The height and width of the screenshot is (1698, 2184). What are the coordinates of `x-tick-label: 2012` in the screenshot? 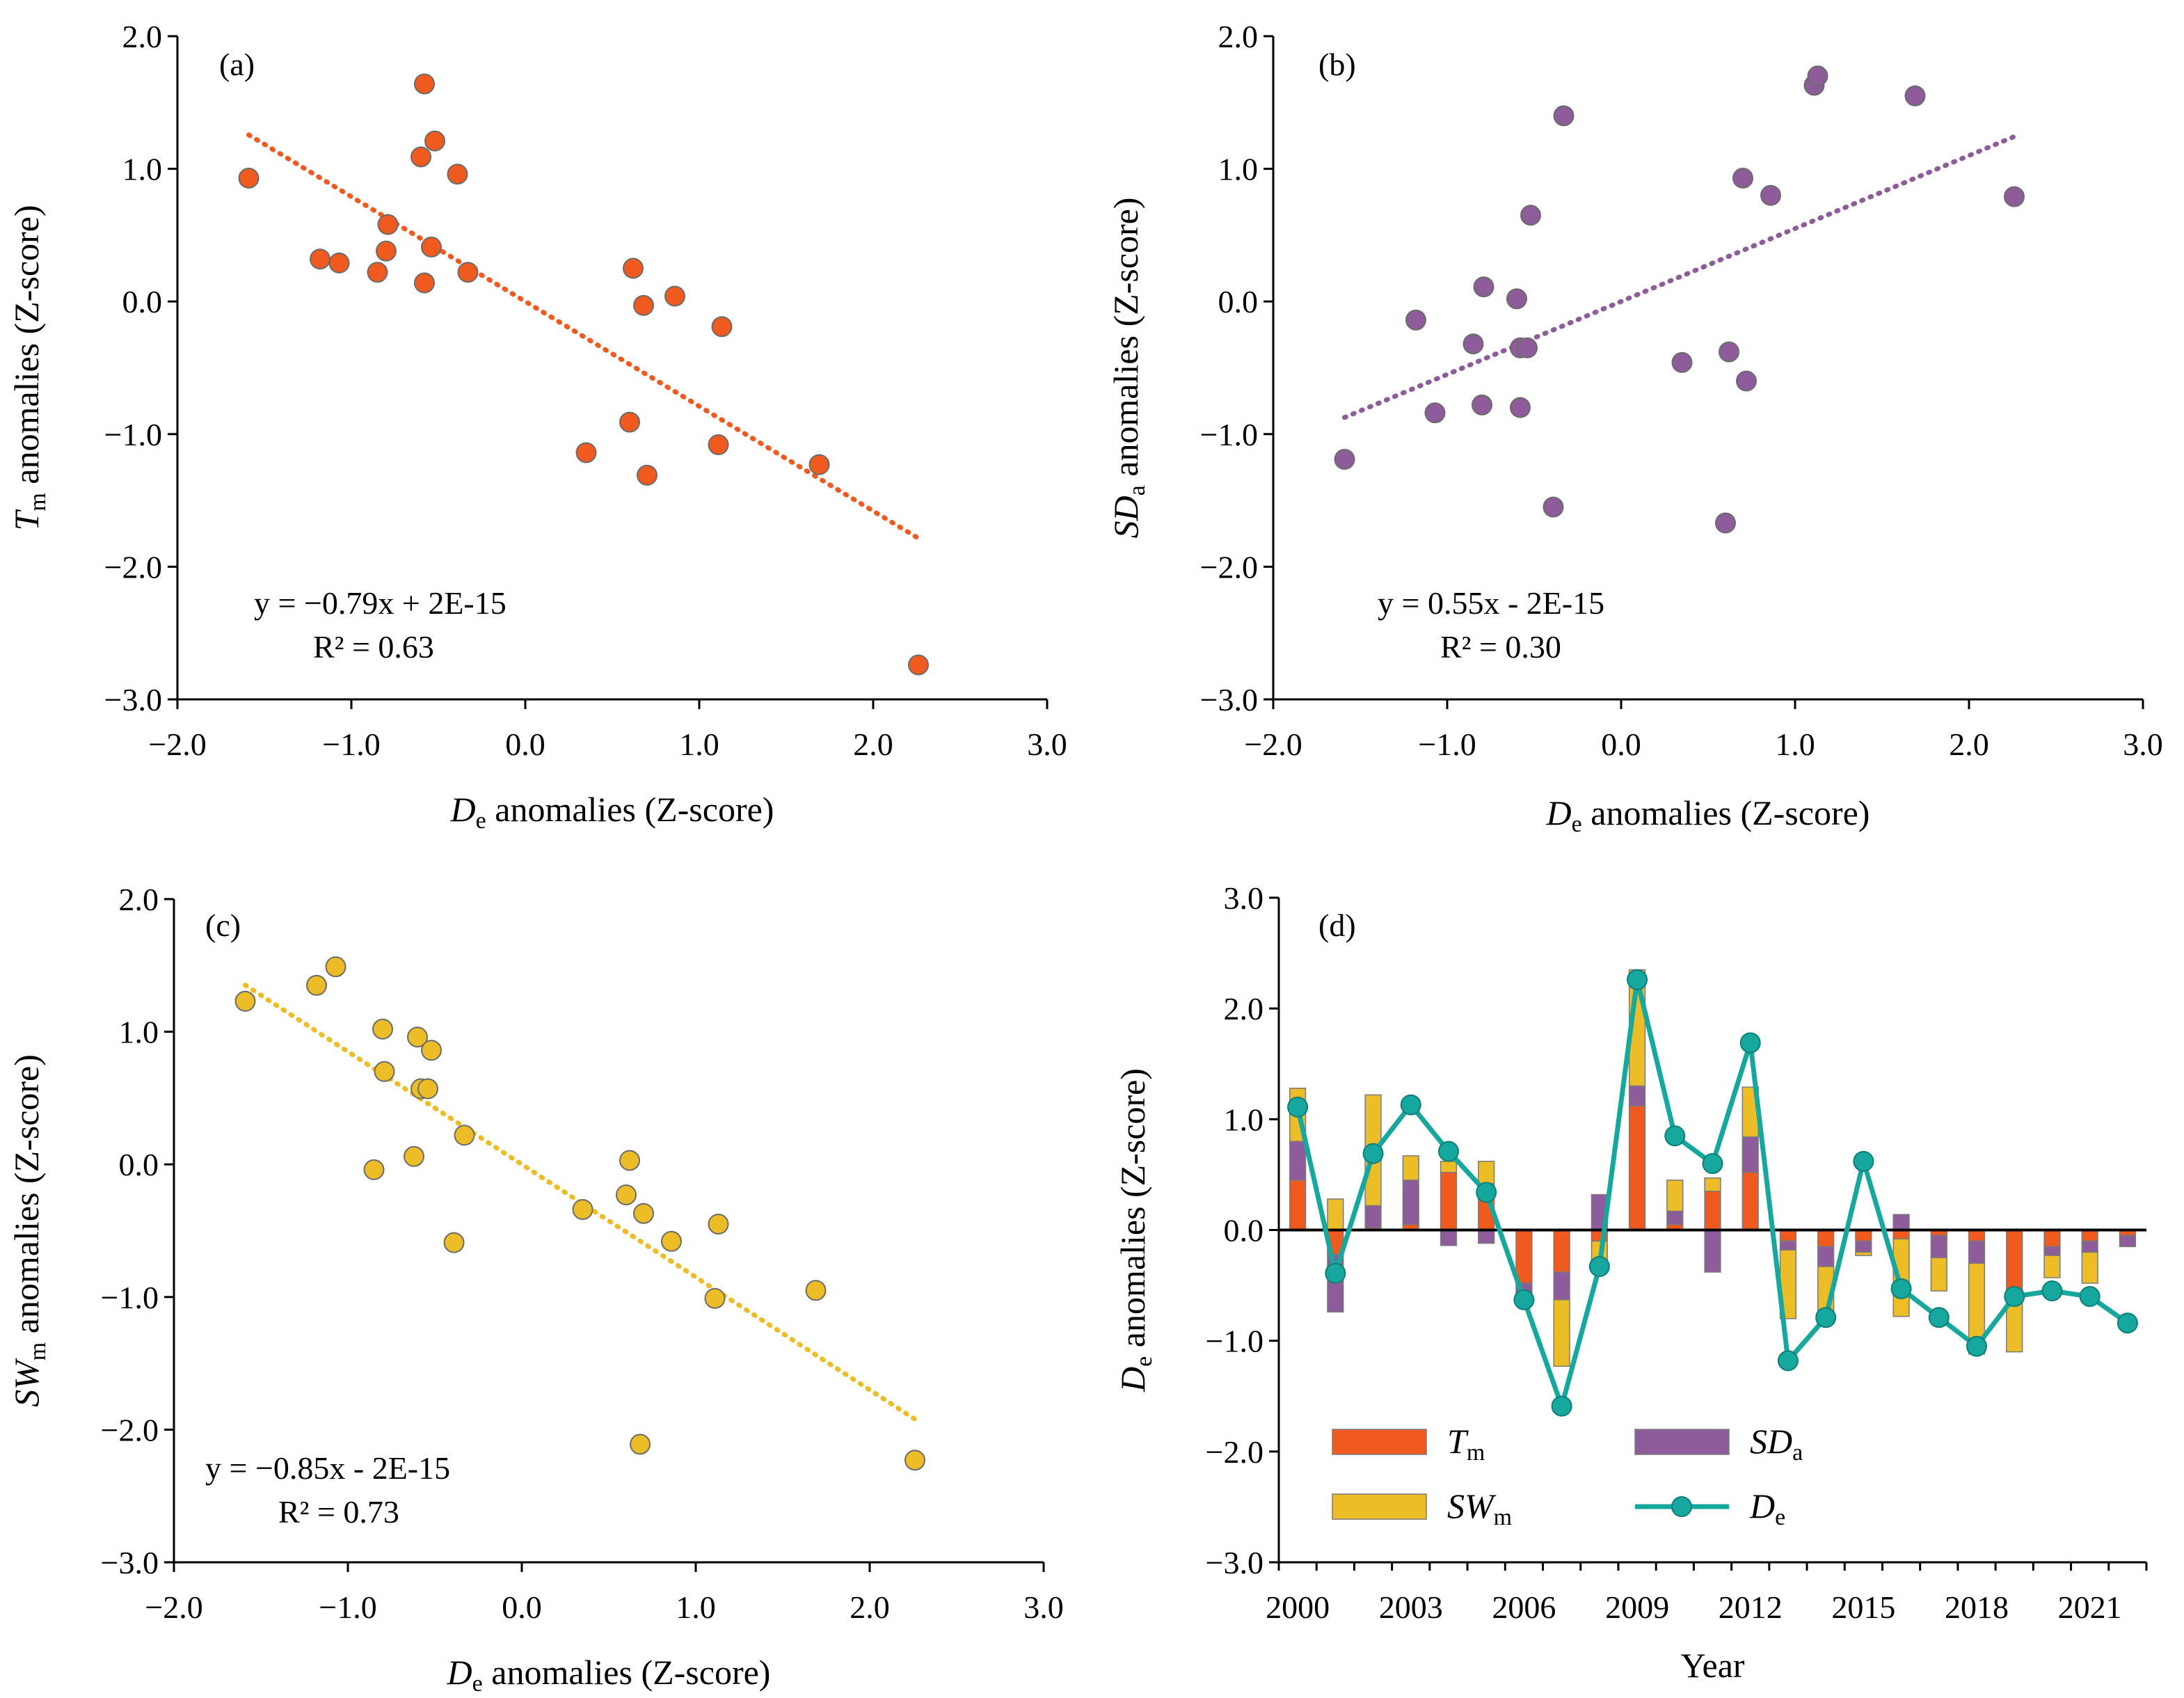 It's located at (1751, 1607).